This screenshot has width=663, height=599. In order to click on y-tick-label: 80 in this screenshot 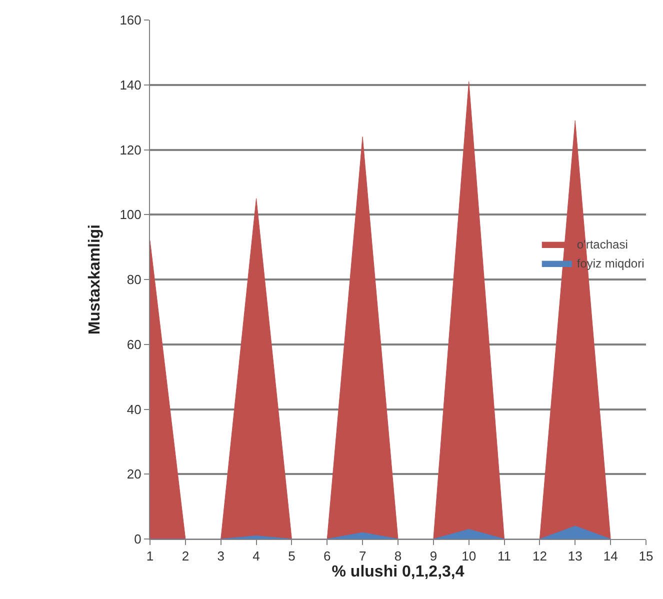, I will do `click(134, 280)`.